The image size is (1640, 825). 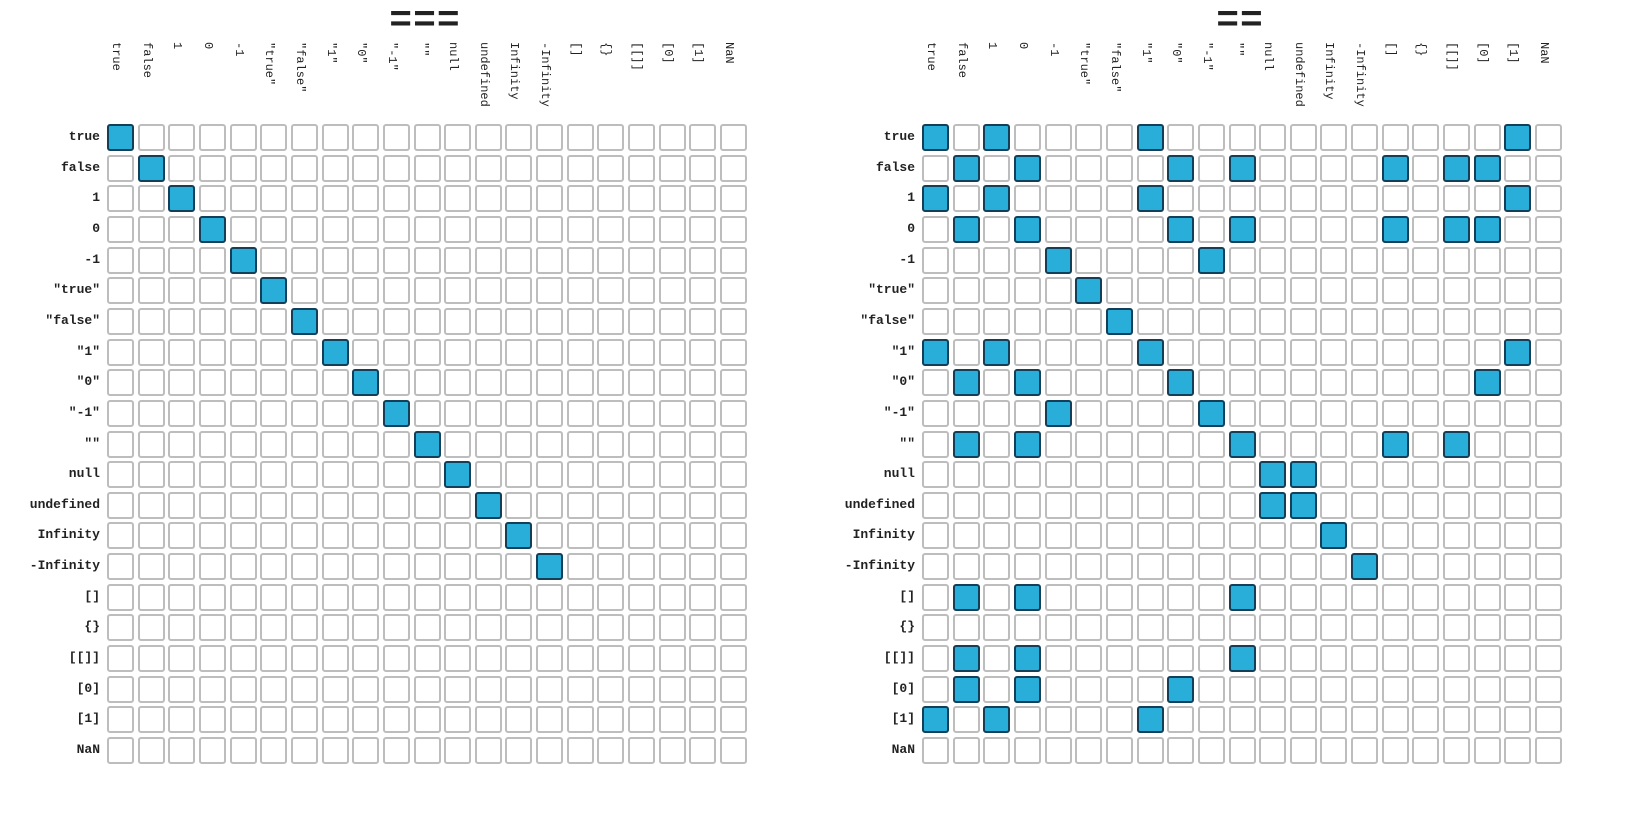 I want to click on loose-column-label-text: "", so click(x=1238, y=49).